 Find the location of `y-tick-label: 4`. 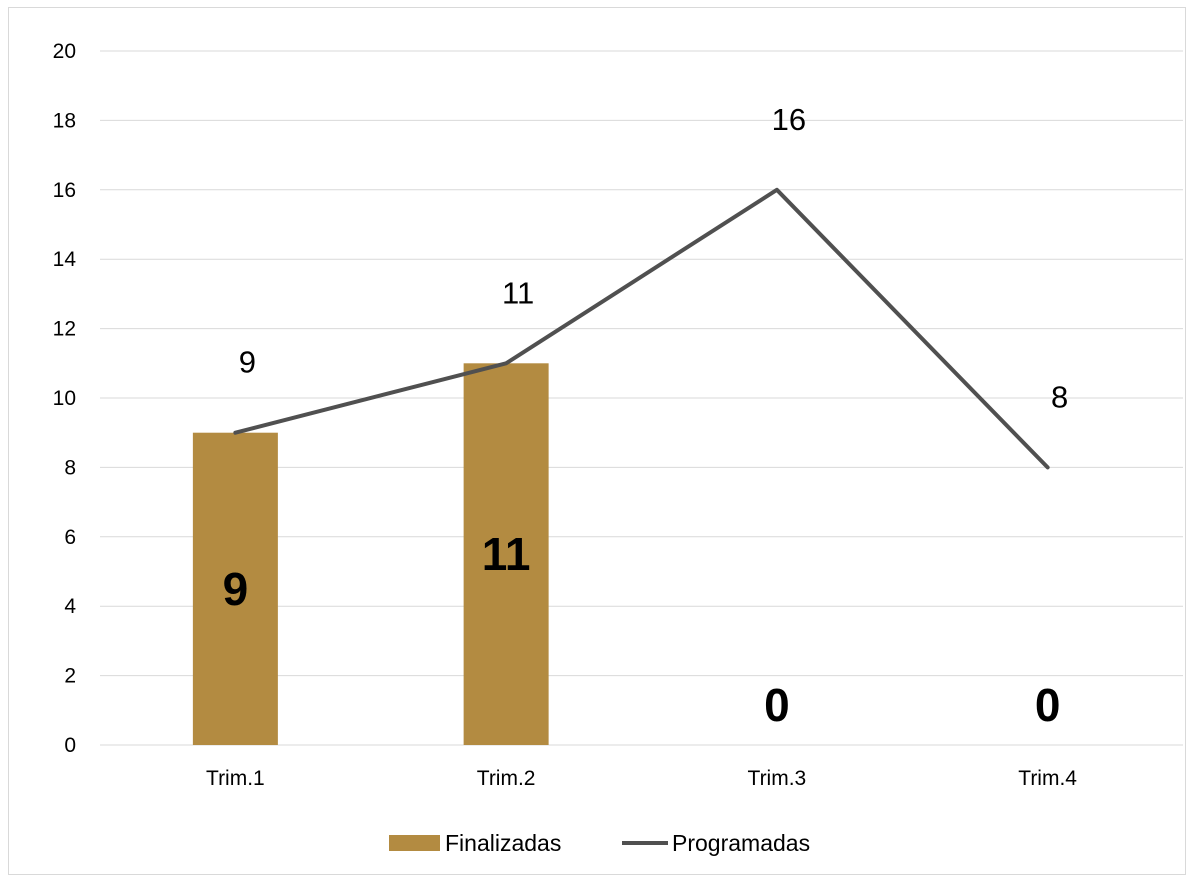

y-tick-label: 4 is located at coordinates (70, 606).